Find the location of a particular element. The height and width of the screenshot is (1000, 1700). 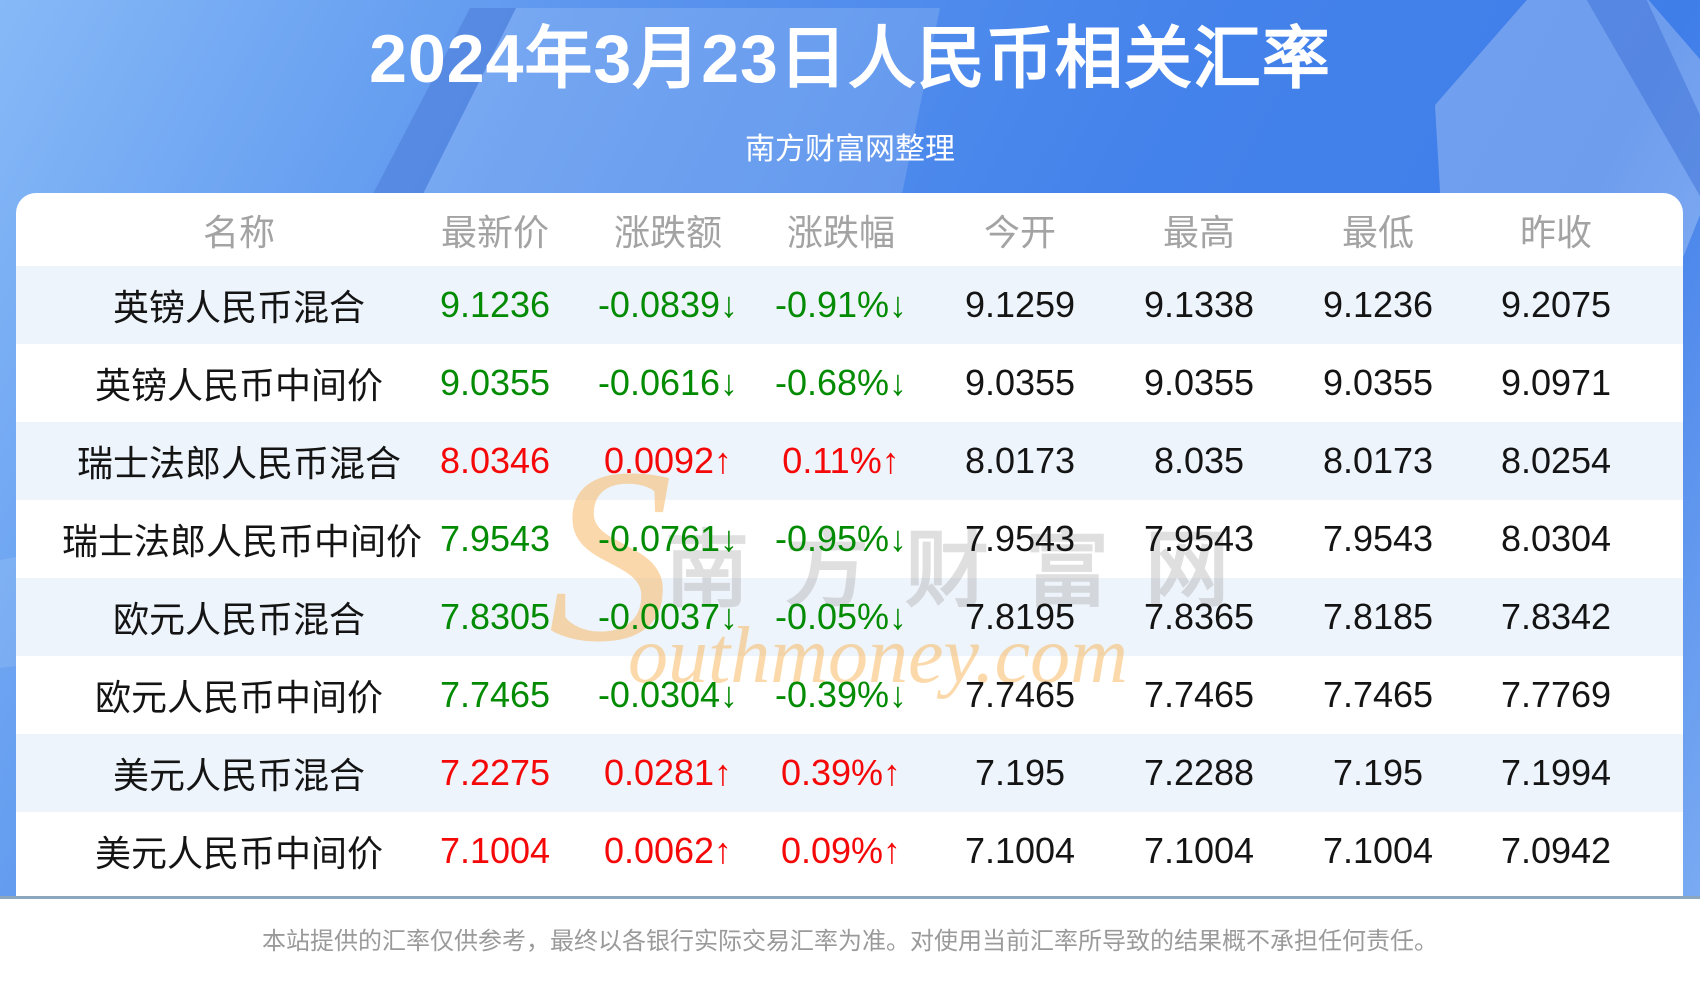

cell-prev_close: 9.2075 is located at coordinates (1556, 304).